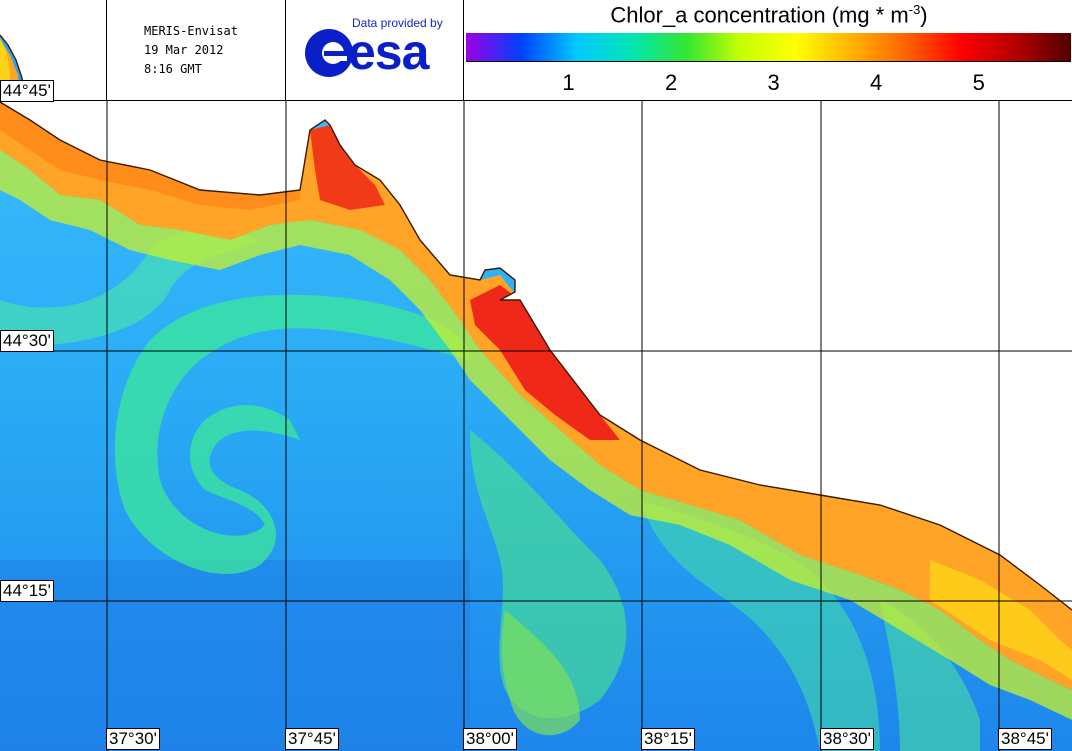  Describe the element at coordinates (914, 9) in the screenshot. I see `legend-title-exponent: -3` at that location.